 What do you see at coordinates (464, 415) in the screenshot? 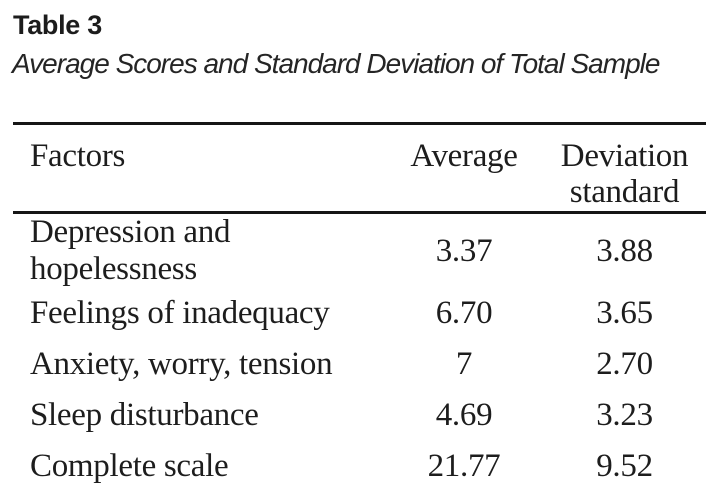
I see `average-cell: 4.69` at bounding box center [464, 415].